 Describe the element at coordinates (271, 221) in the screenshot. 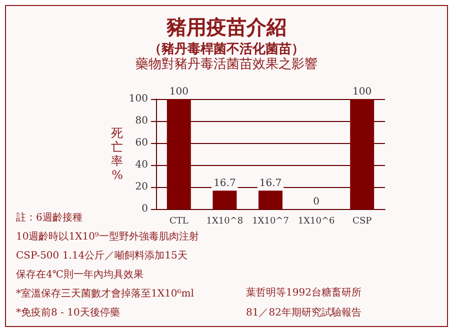

I see `x-tick-label: 1X10^7` at that location.